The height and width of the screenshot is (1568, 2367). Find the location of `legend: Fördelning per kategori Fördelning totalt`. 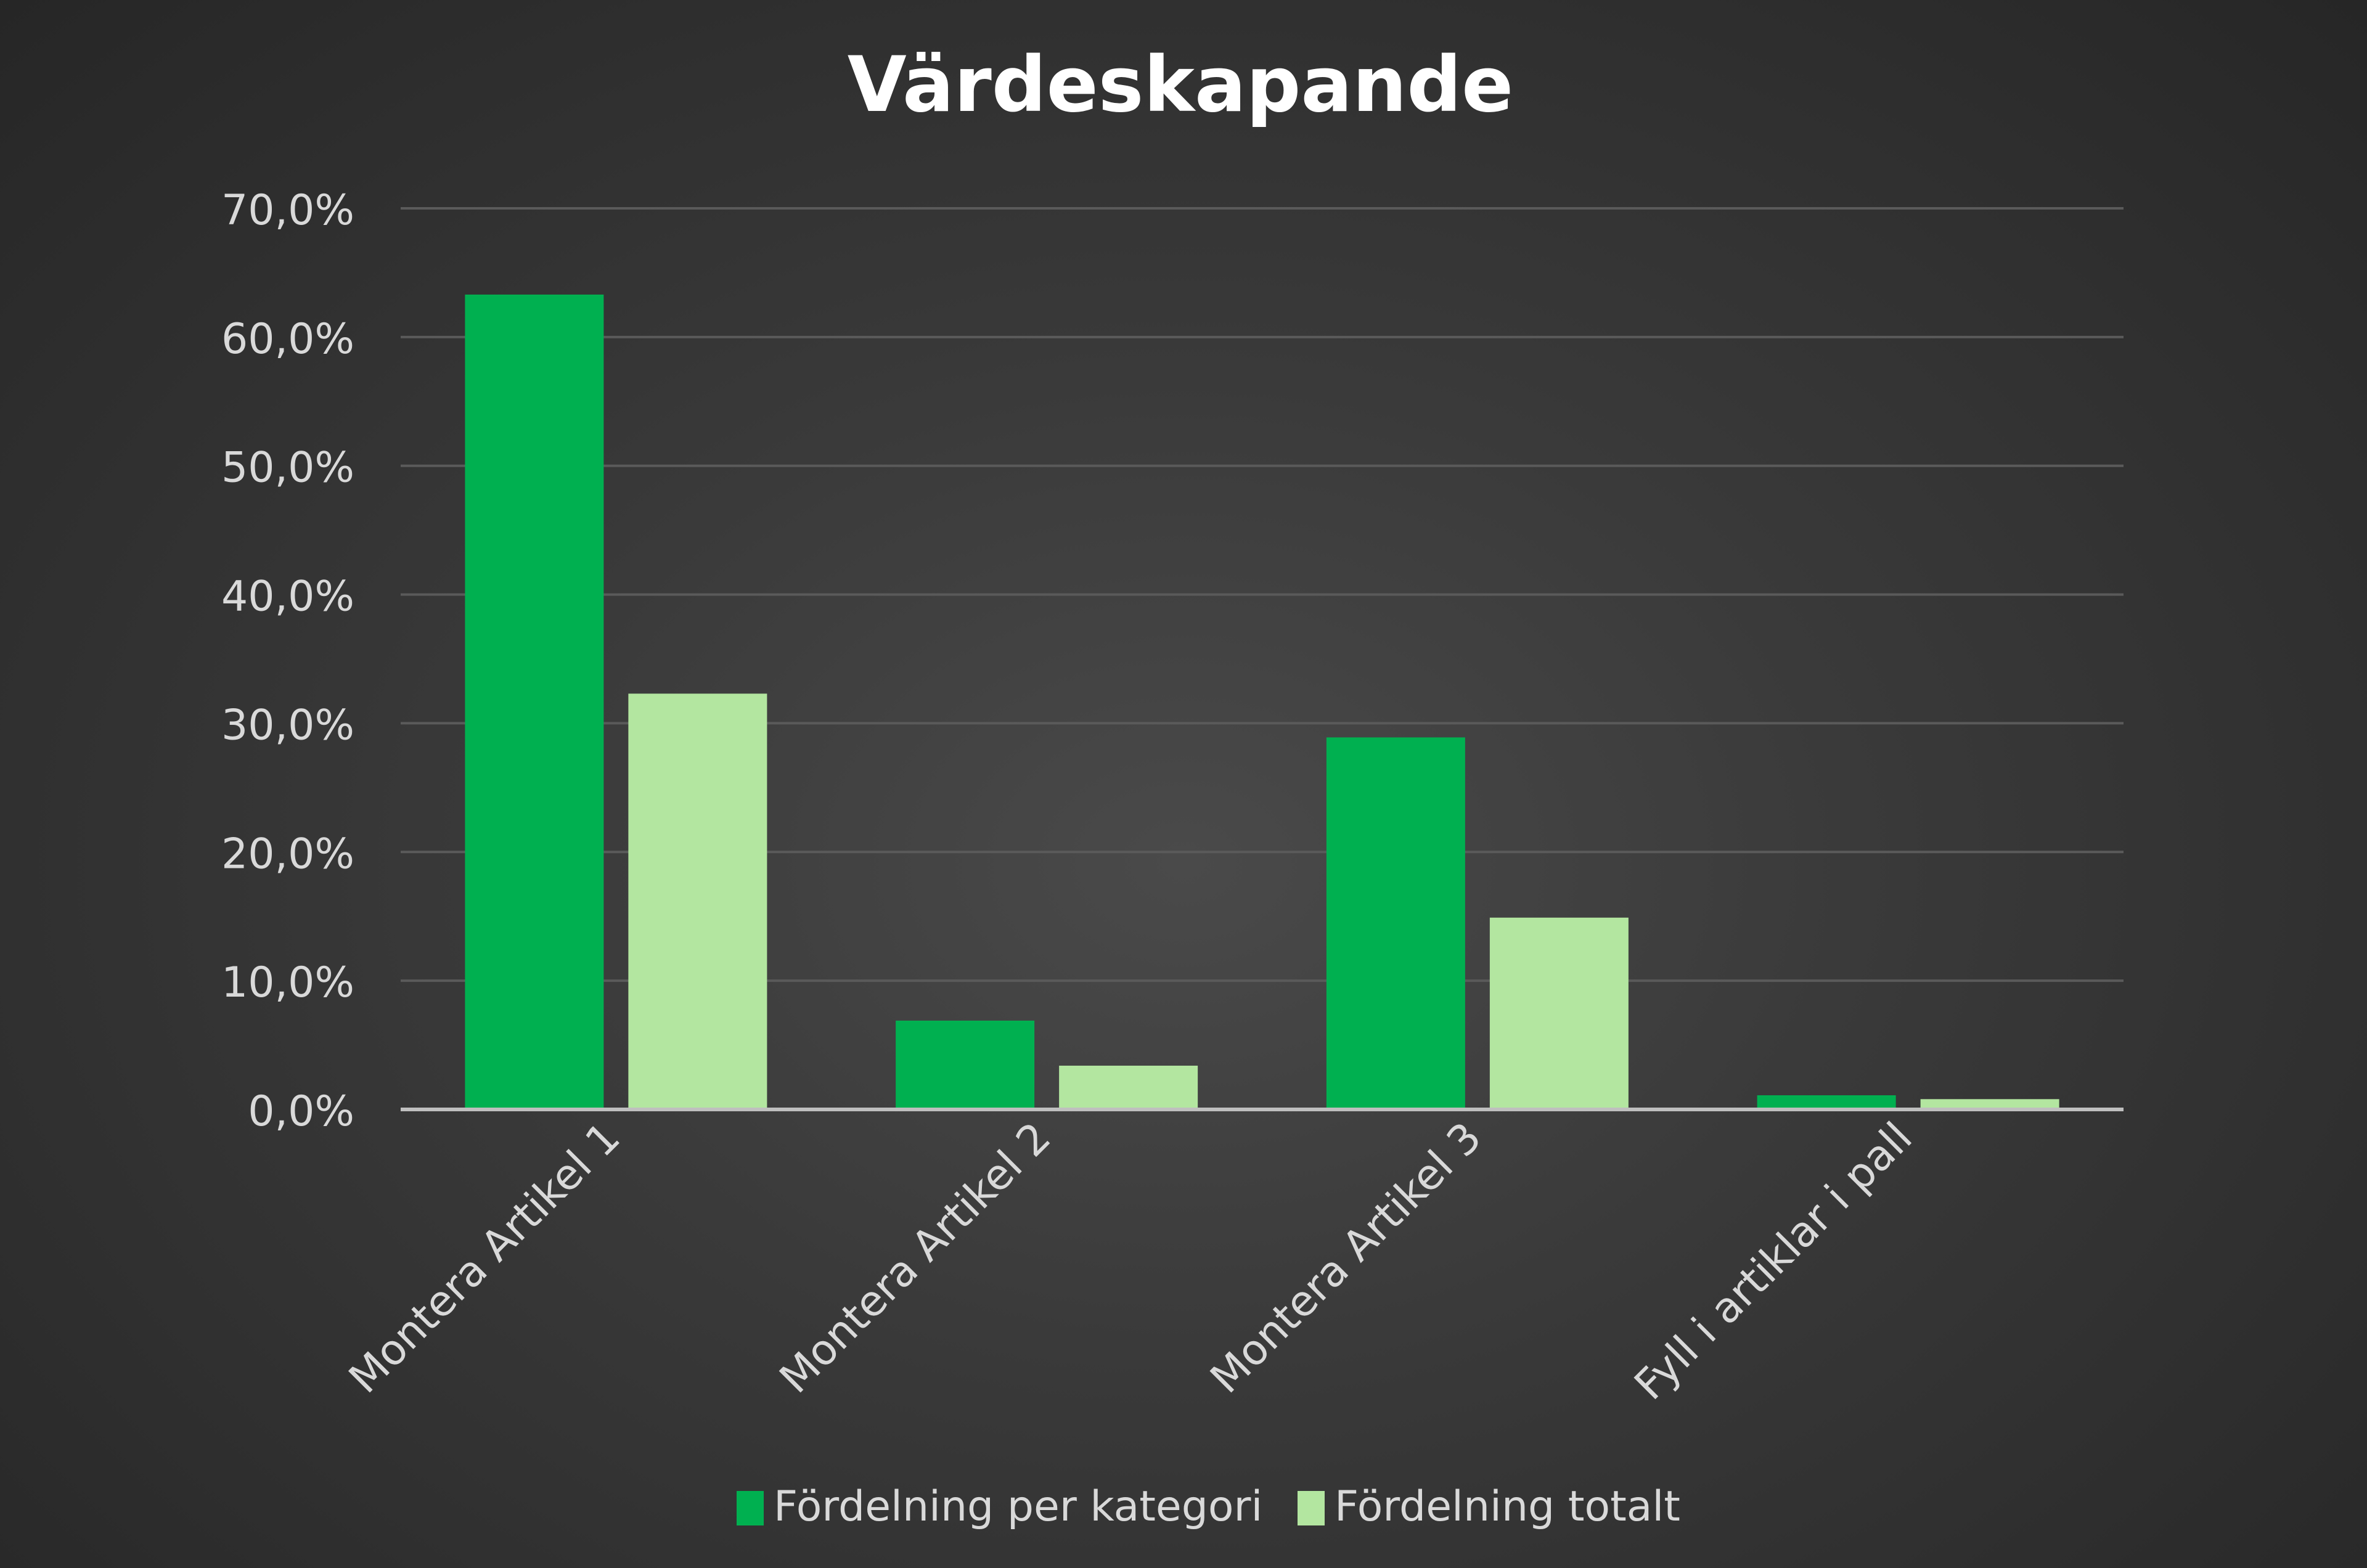

legend: Fördelning per kategori Fördelning totalt is located at coordinates (1209, 1506).